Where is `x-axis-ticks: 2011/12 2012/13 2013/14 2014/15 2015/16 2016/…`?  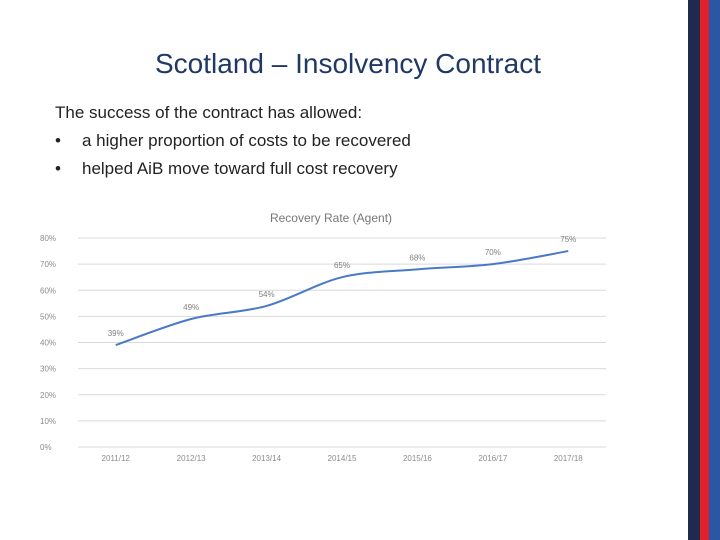 x-axis-ticks: 2011/12 2012/13 2013/14 2014/15 2015/16 2016/… is located at coordinates (343, 458).